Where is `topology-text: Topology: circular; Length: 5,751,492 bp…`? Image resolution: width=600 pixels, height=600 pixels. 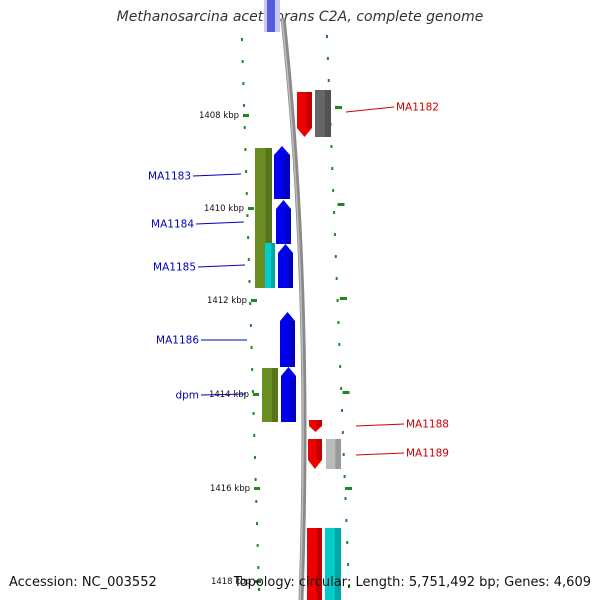
topology-text: Topology: circular; Length: 5,751,492 bp… is located at coordinates (412, 582).